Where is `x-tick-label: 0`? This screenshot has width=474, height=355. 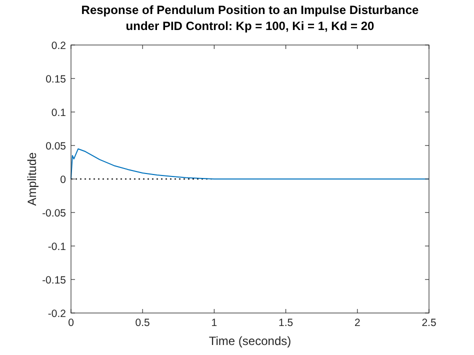 x-tick-label: 0 is located at coordinates (71, 323).